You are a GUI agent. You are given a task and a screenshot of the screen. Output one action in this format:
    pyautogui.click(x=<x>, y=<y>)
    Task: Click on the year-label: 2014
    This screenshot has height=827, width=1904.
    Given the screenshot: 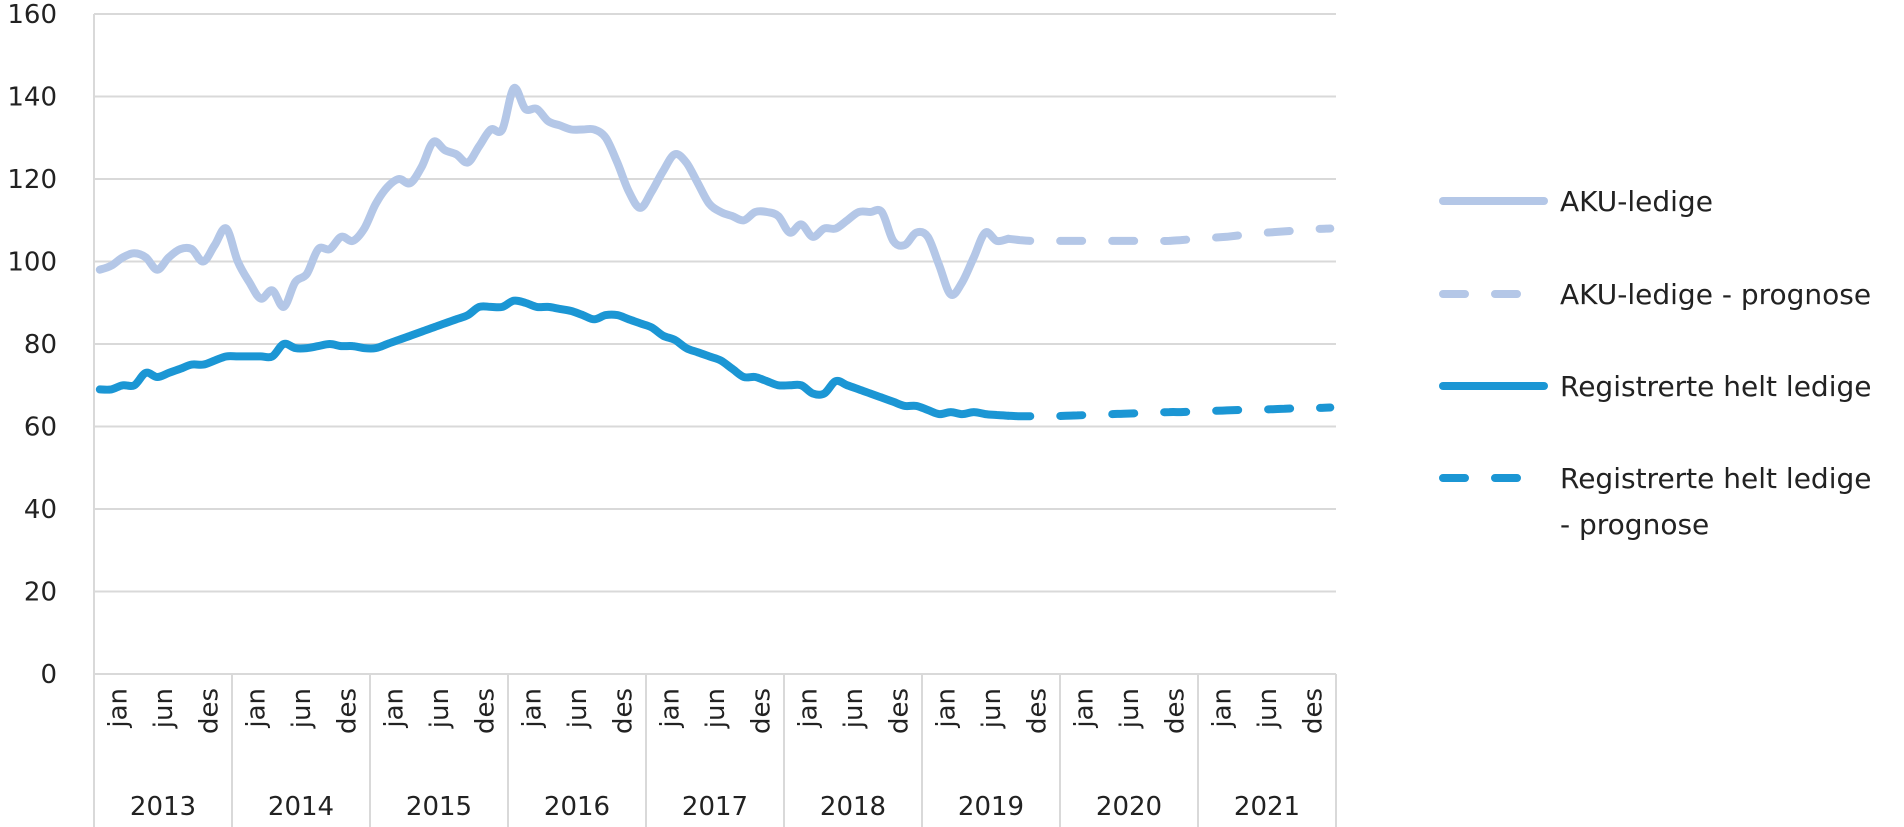 What is the action you would take?
    pyautogui.click(x=301, y=807)
    